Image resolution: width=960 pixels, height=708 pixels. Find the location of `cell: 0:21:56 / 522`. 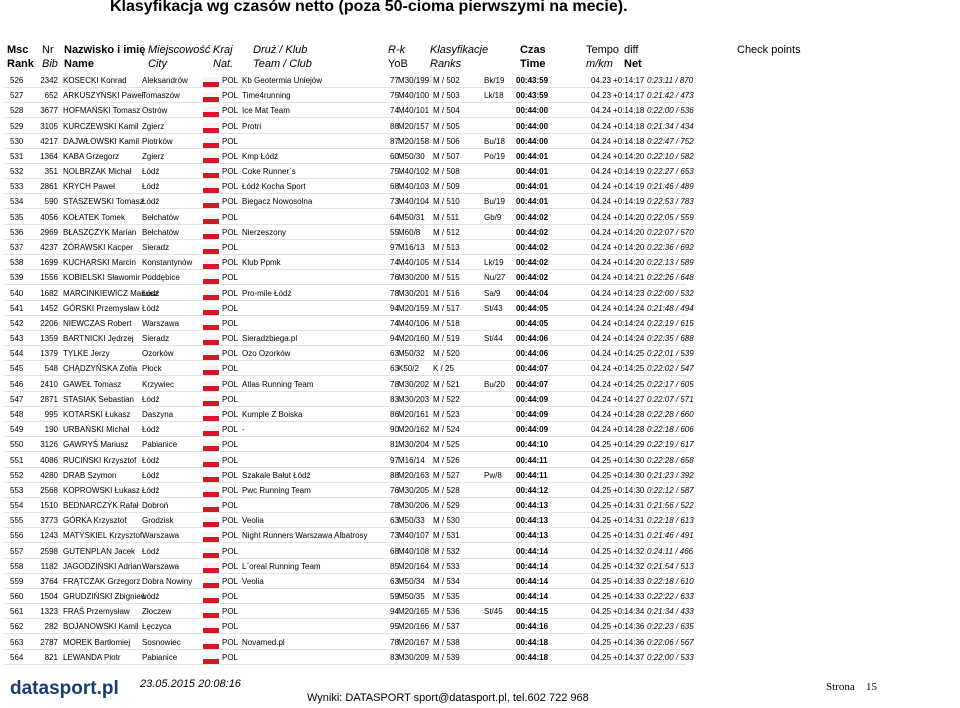

cell: 0:21:56 / 522 is located at coordinates (670, 506).